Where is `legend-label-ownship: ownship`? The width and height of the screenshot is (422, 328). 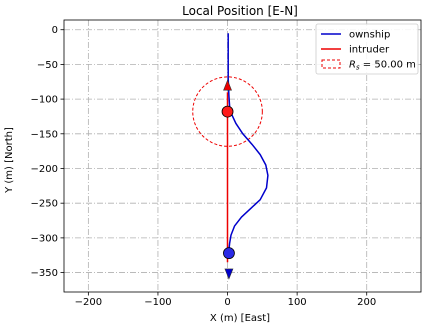 legend-label-ownship: ownship is located at coordinates (369, 35).